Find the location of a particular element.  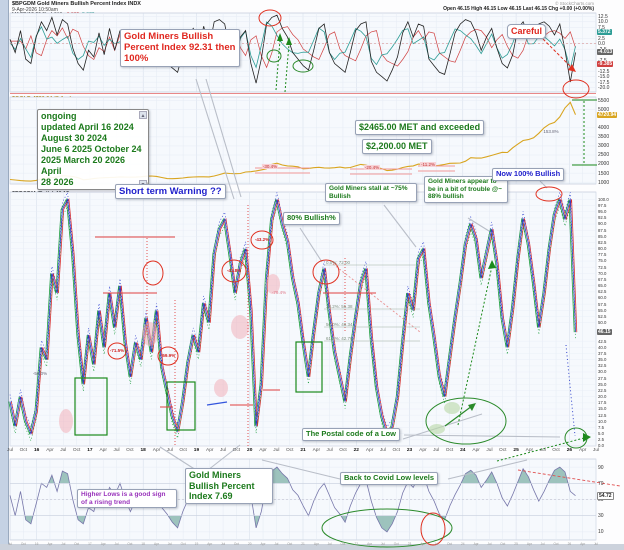

note-80-bullish: 80% Bullish% is located at coordinates (311, 218).